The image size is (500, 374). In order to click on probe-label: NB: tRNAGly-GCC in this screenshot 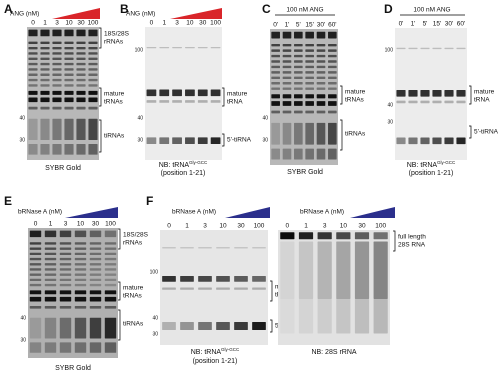, I will do `click(431, 164)`.